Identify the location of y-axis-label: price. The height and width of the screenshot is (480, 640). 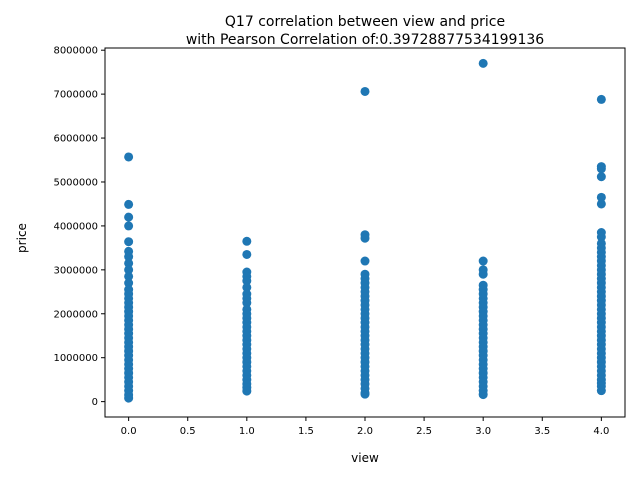
(22, 238).